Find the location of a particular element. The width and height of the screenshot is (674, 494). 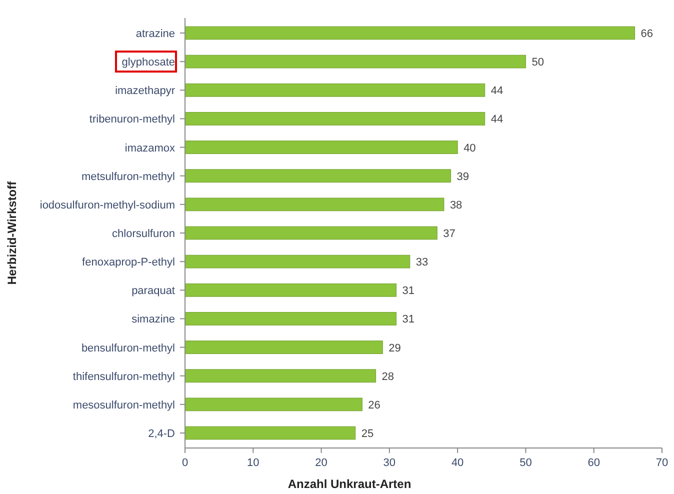

y-tick-label: iodosulfuron-methyl-sodium is located at coordinates (107, 205).